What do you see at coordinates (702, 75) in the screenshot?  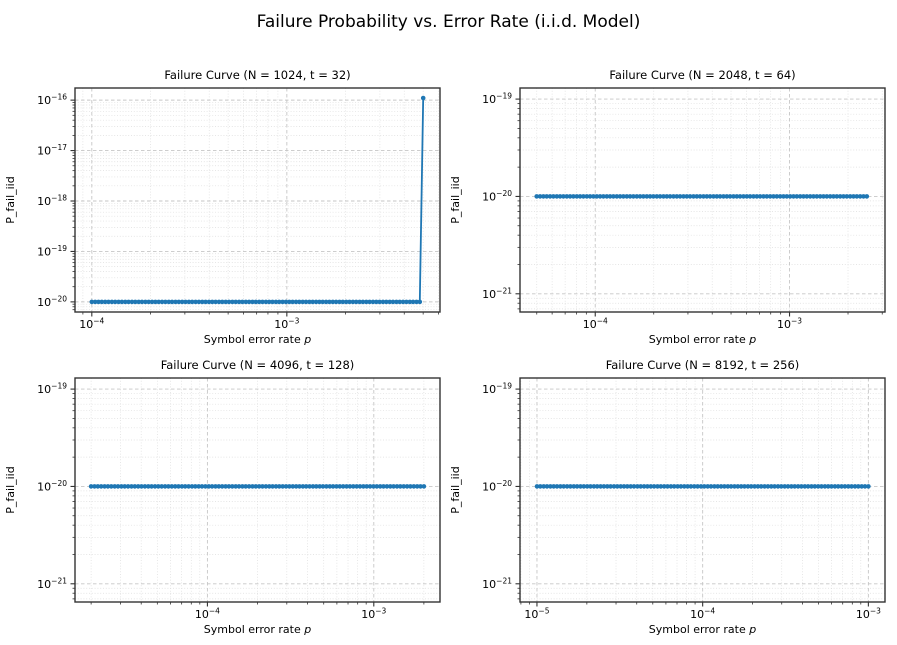 I see `subplot-title: Failure Curve (N = 2048, t = 64)` at bounding box center [702, 75].